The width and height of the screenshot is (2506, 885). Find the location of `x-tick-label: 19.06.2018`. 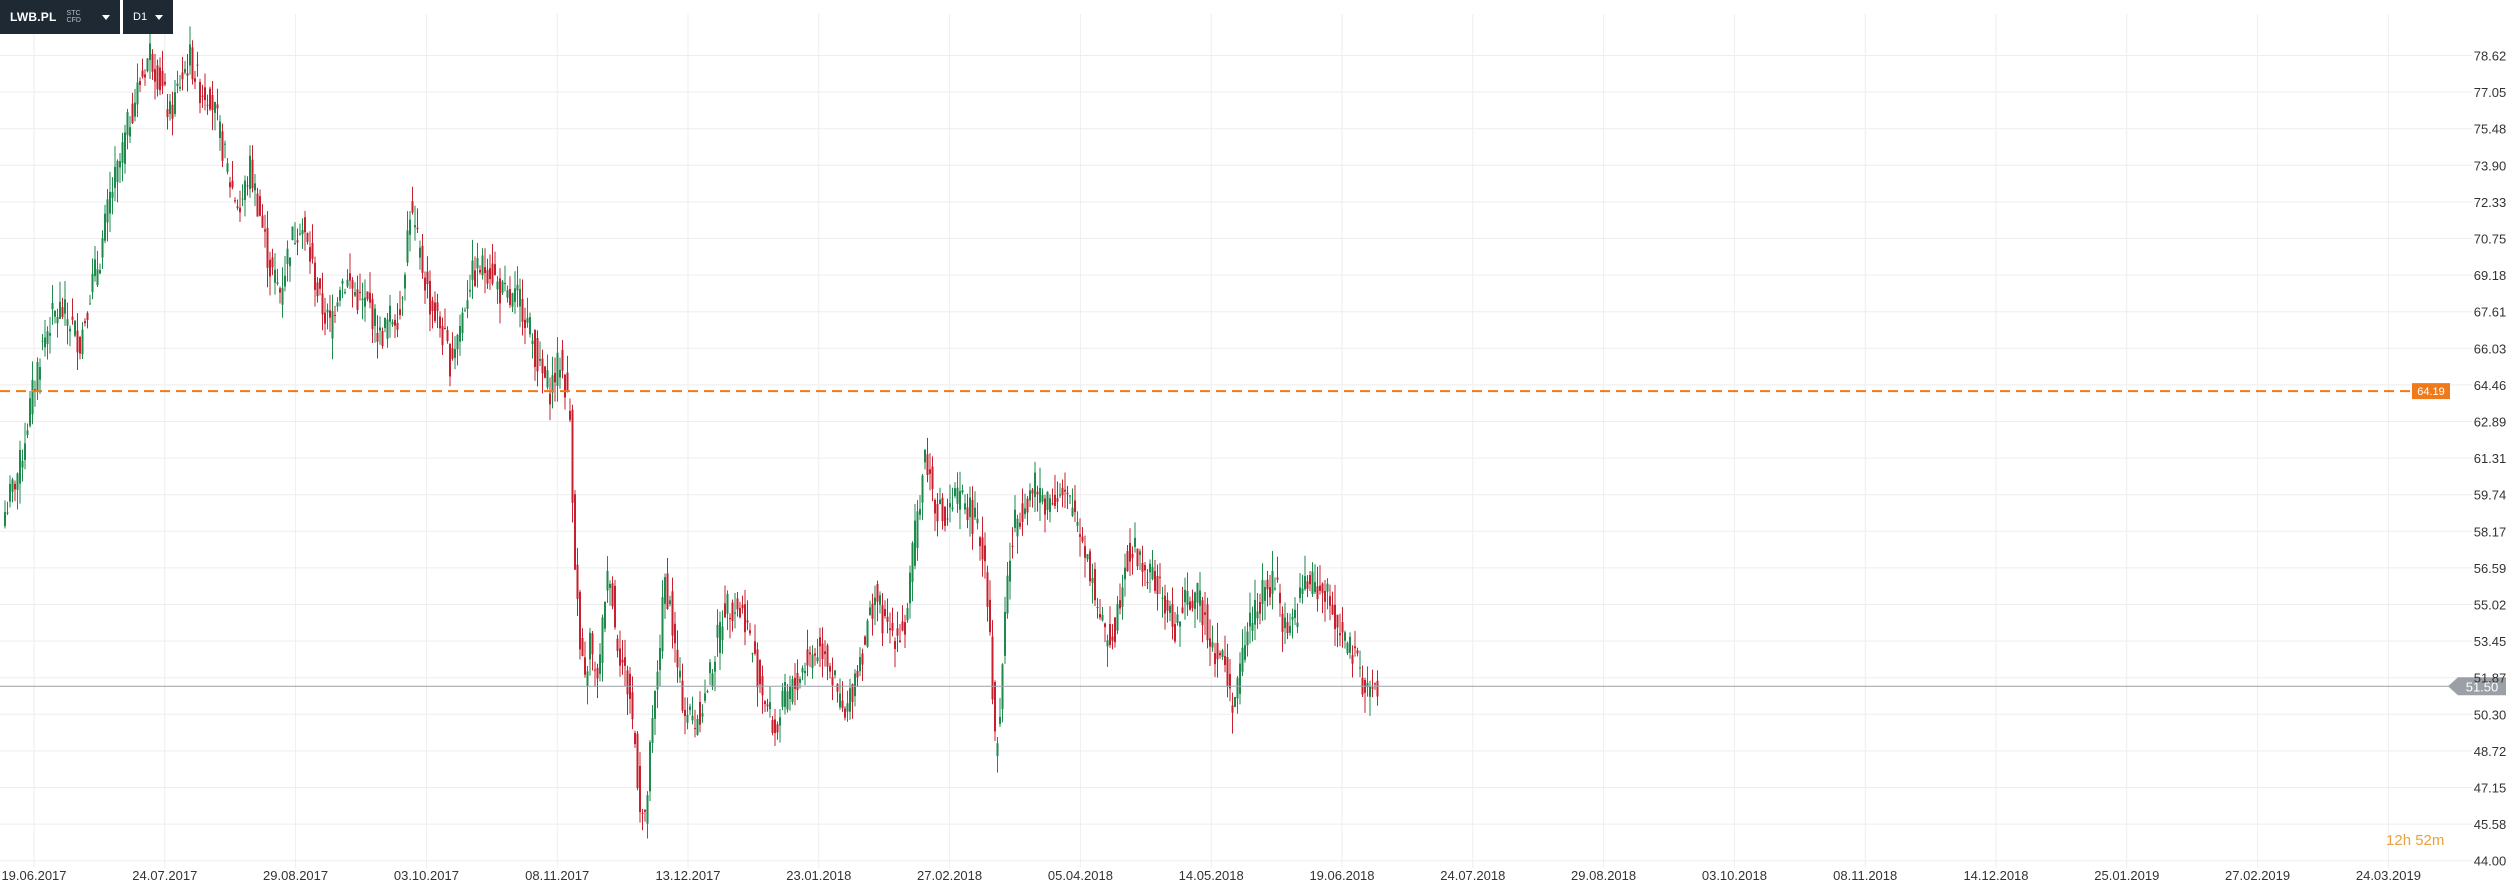

x-tick-label: 19.06.2018 is located at coordinates (1341, 875).